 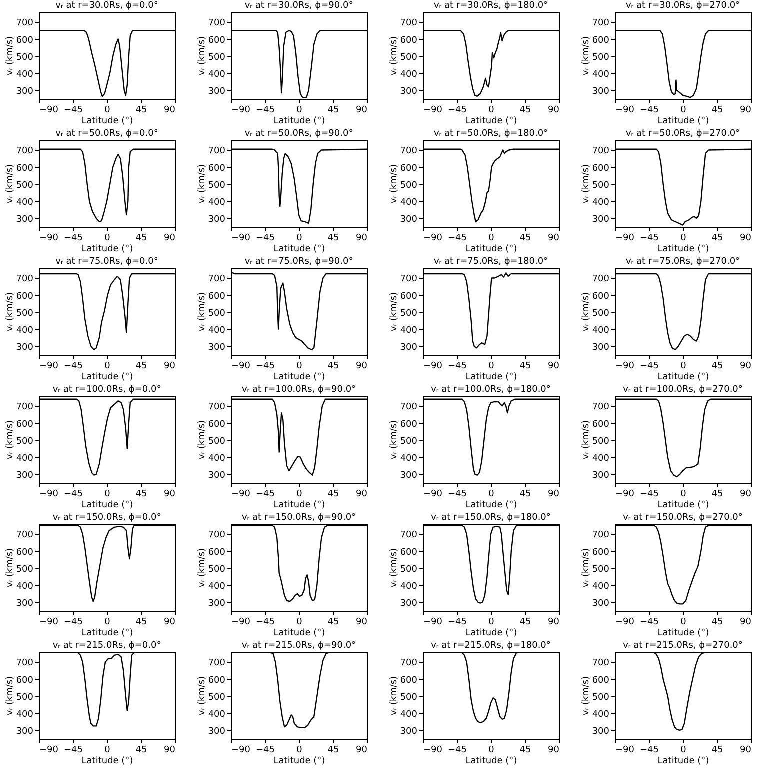 What do you see at coordinates (491, 518) in the screenshot?
I see `chart-title: vᵣ at r=150.0Rs, ϕ=180.0°` at bounding box center [491, 518].